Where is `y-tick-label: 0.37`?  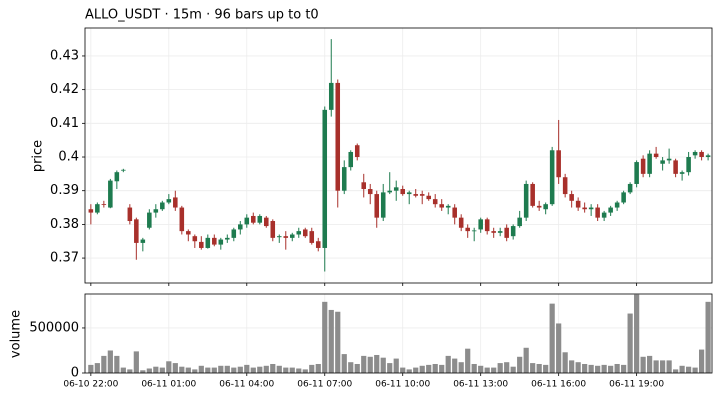 y-tick-label: 0.37 is located at coordinates (64, 258).